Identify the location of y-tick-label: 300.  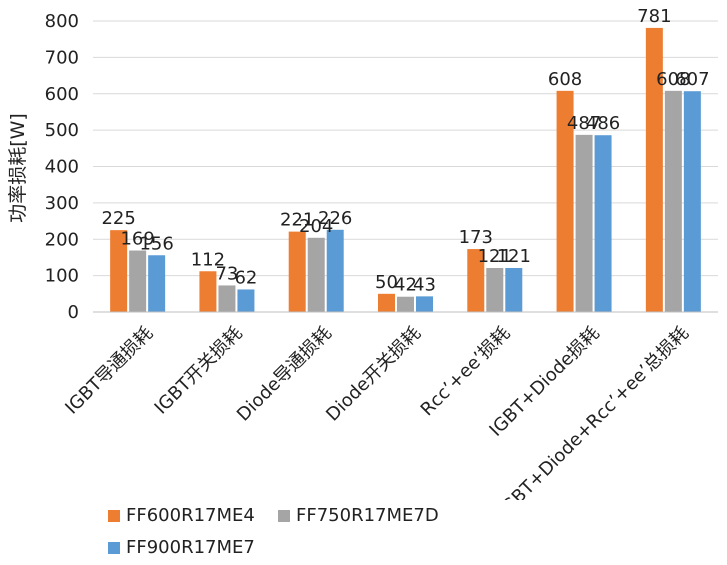
(62, 203).